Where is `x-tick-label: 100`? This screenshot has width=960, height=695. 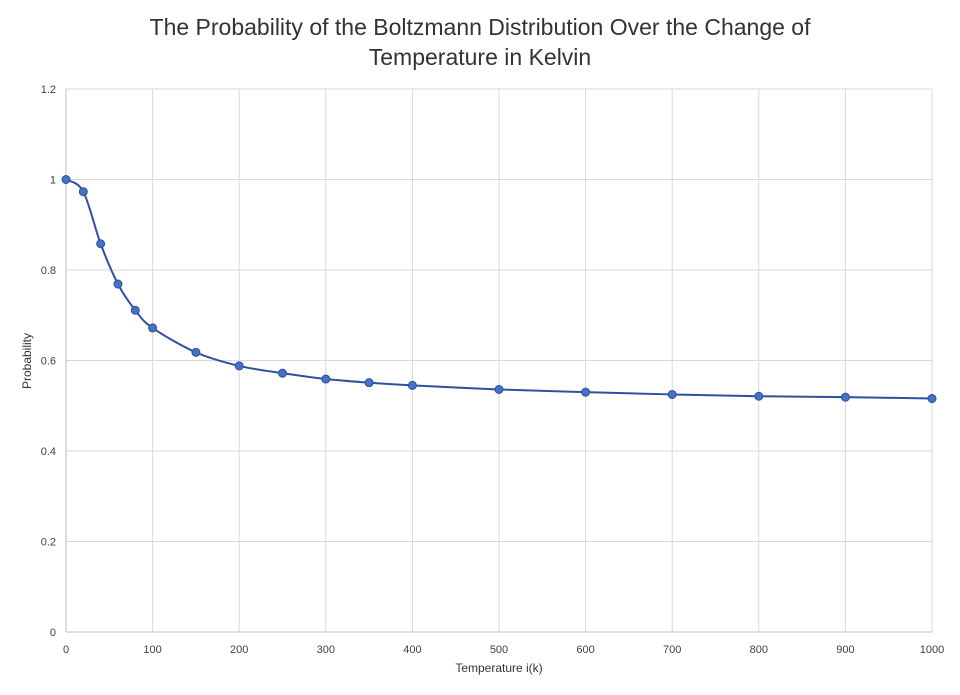 x-tick-label: 100 is located at coordinates (152, 650).